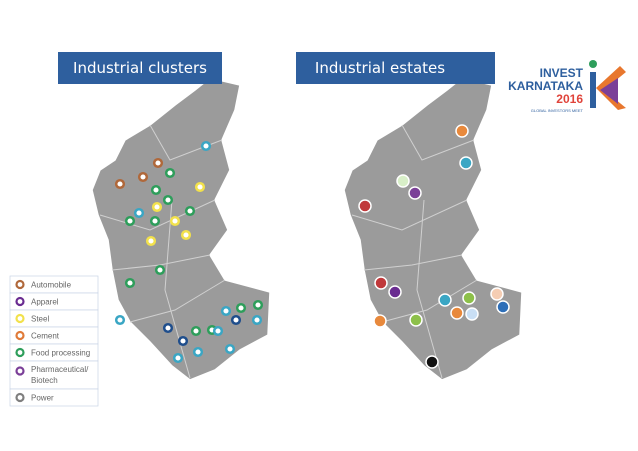 The width and height of the screenshot is (638, 451). I want to click on legend-label: Automobile, so click(51, 285).